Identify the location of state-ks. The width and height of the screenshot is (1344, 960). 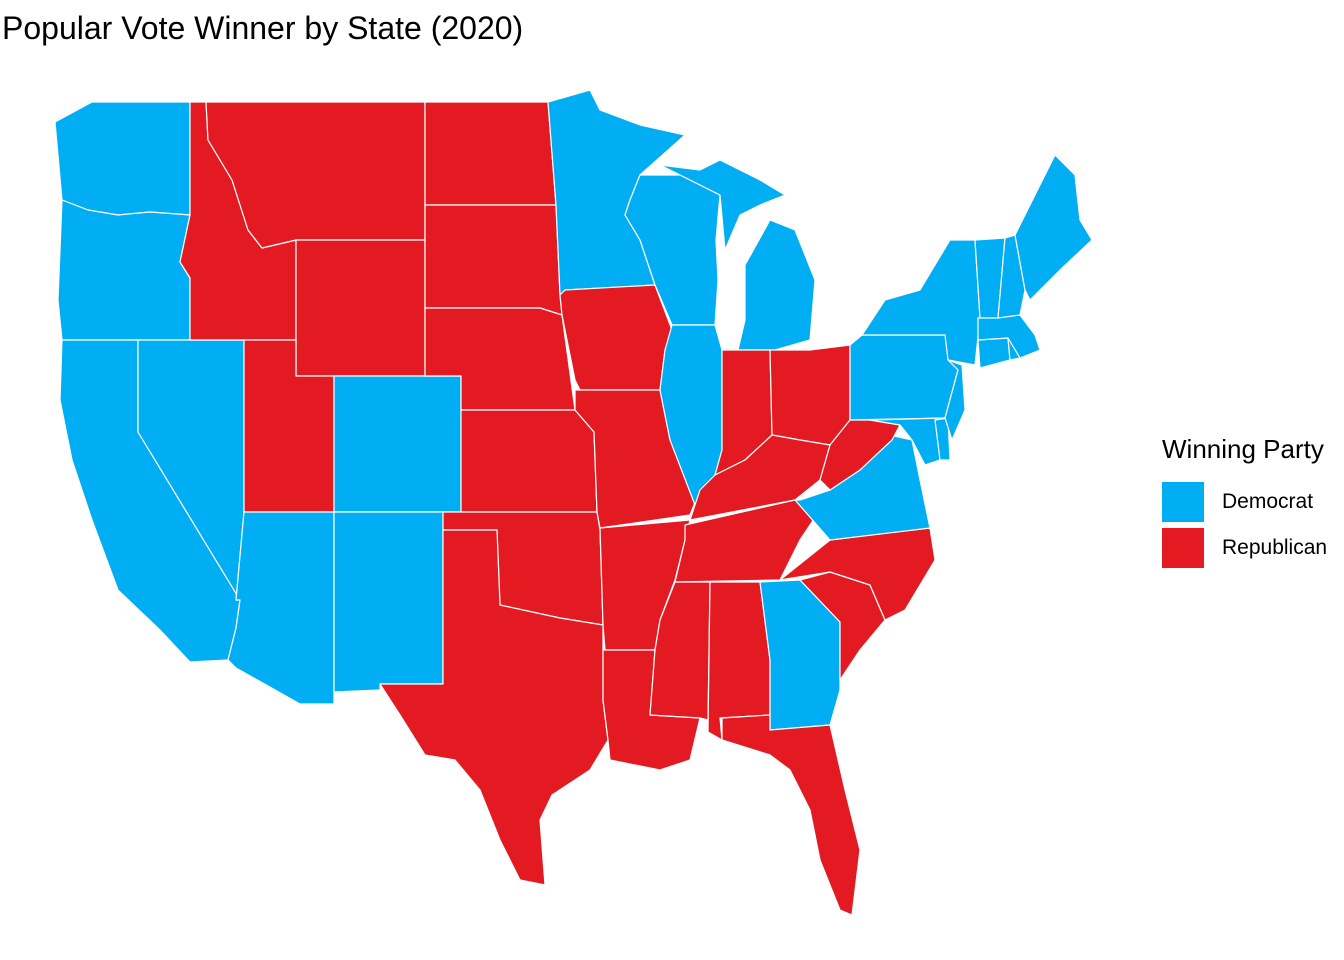
(529, 461).